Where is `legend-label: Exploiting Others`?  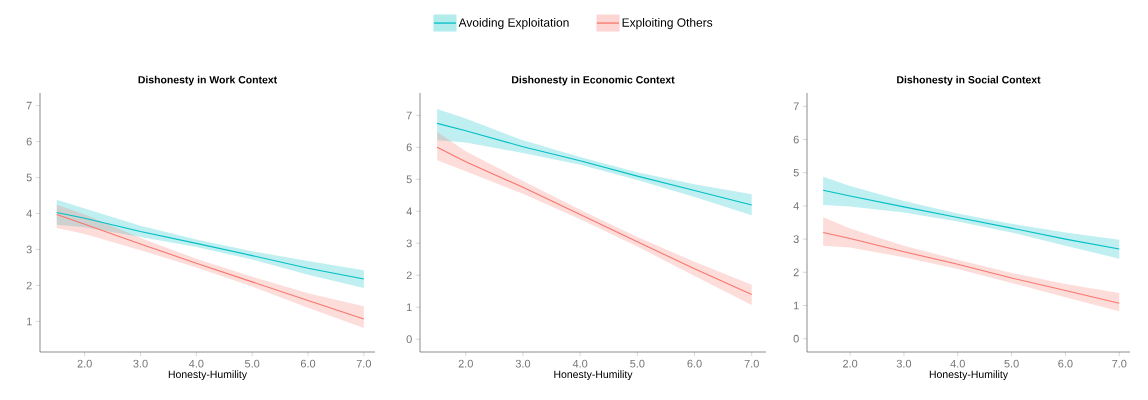
legend-label: Exploiting Others is located at coordinates (667, 23).